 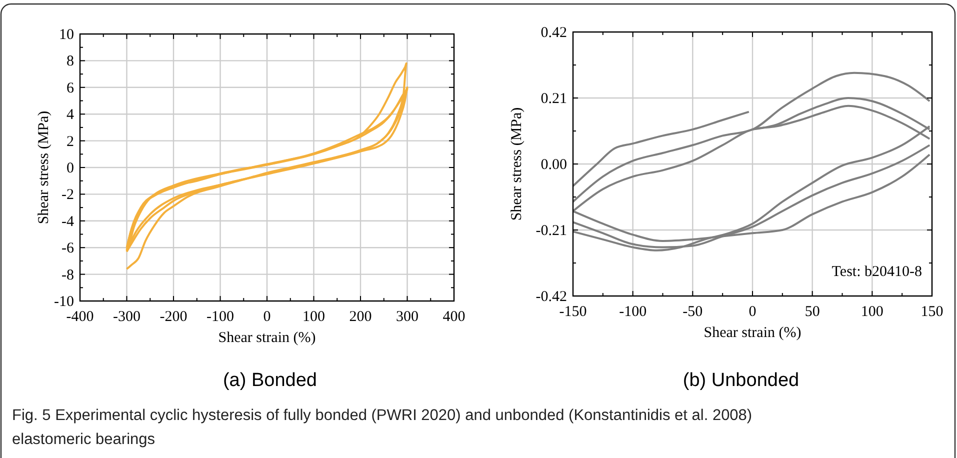 I want to click on y-tick-label: 8, so click(x=70, y=62).